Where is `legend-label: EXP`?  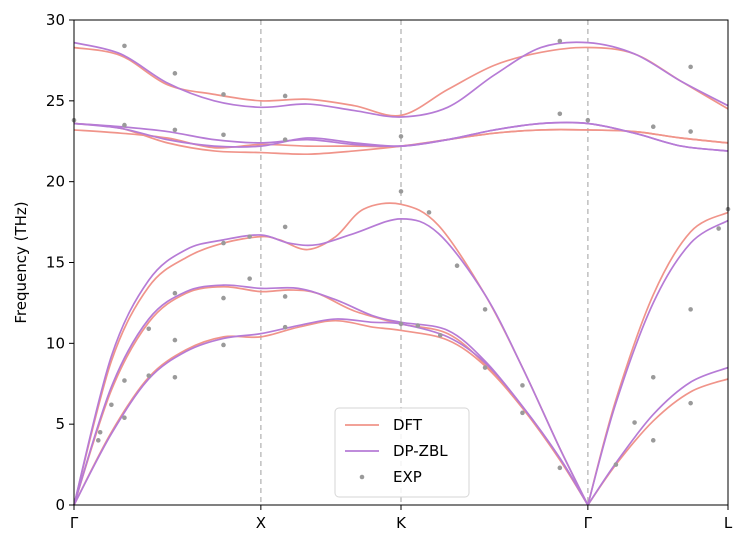
legend-label: EXP is located at coordinates (407, 477).